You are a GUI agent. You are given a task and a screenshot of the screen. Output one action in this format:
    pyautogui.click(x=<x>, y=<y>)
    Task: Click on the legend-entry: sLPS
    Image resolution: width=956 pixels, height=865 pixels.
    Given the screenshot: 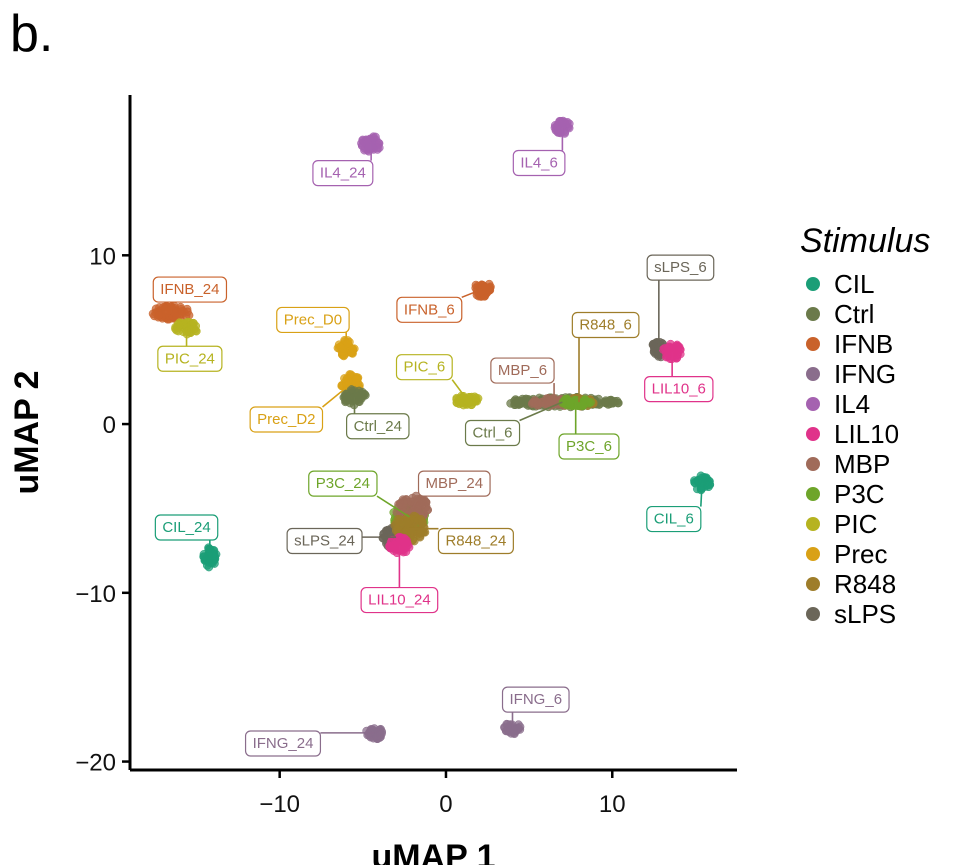 What is the action you would take?
    pyautogui.click(x=865, y=614)
    